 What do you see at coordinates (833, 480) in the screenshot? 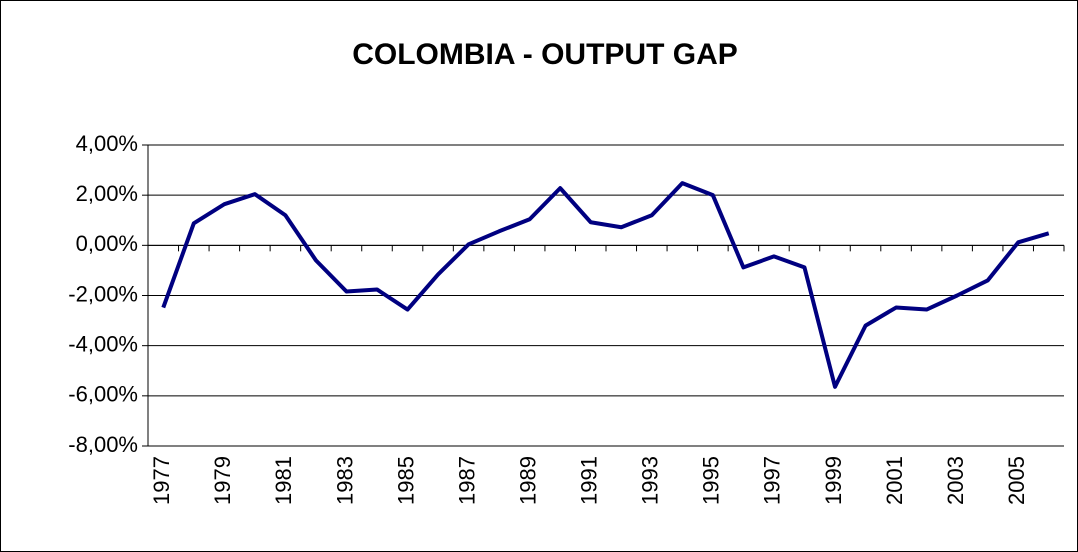
I see `x-tick-label: 1999` at bounding box center [833, 480].